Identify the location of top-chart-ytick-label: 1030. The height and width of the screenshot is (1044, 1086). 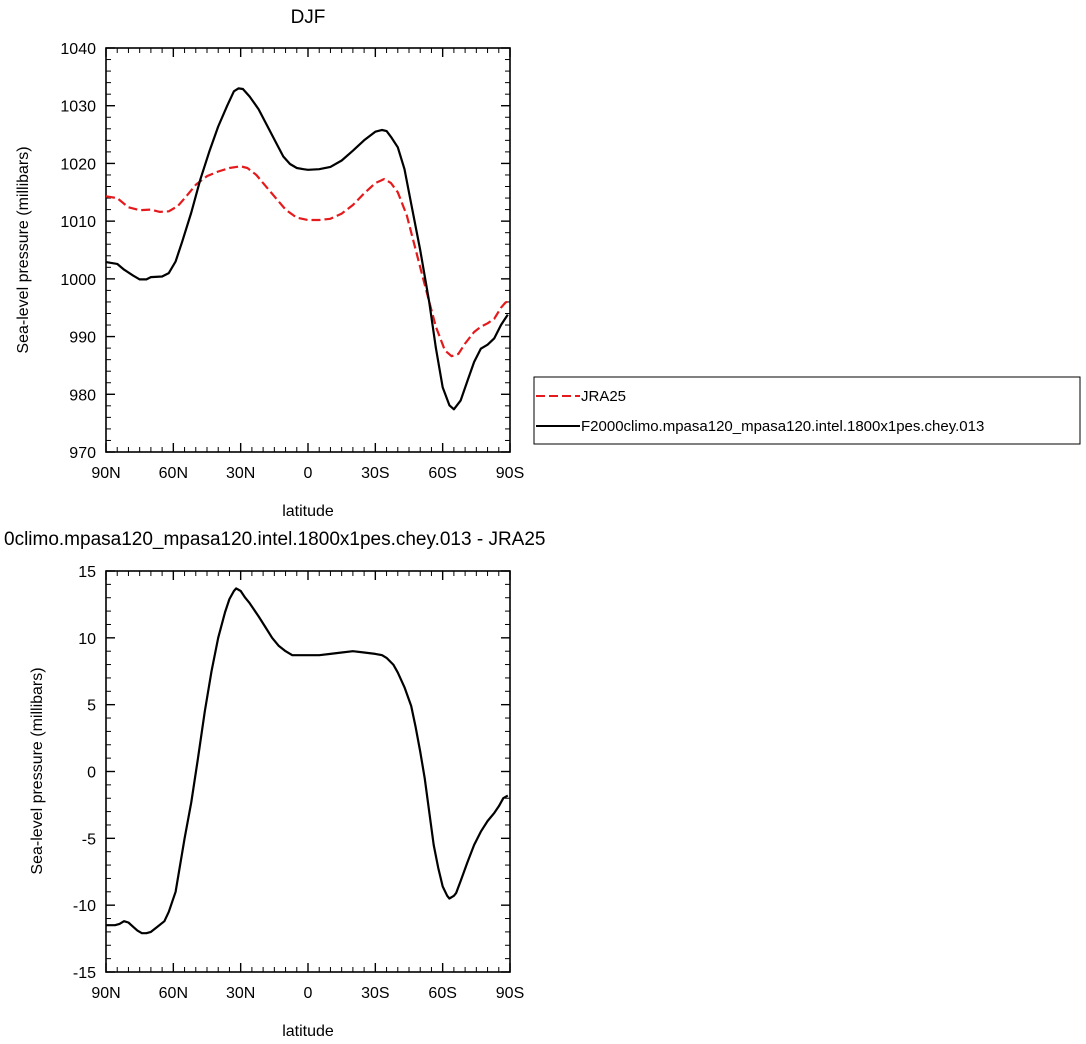
(78, 107).